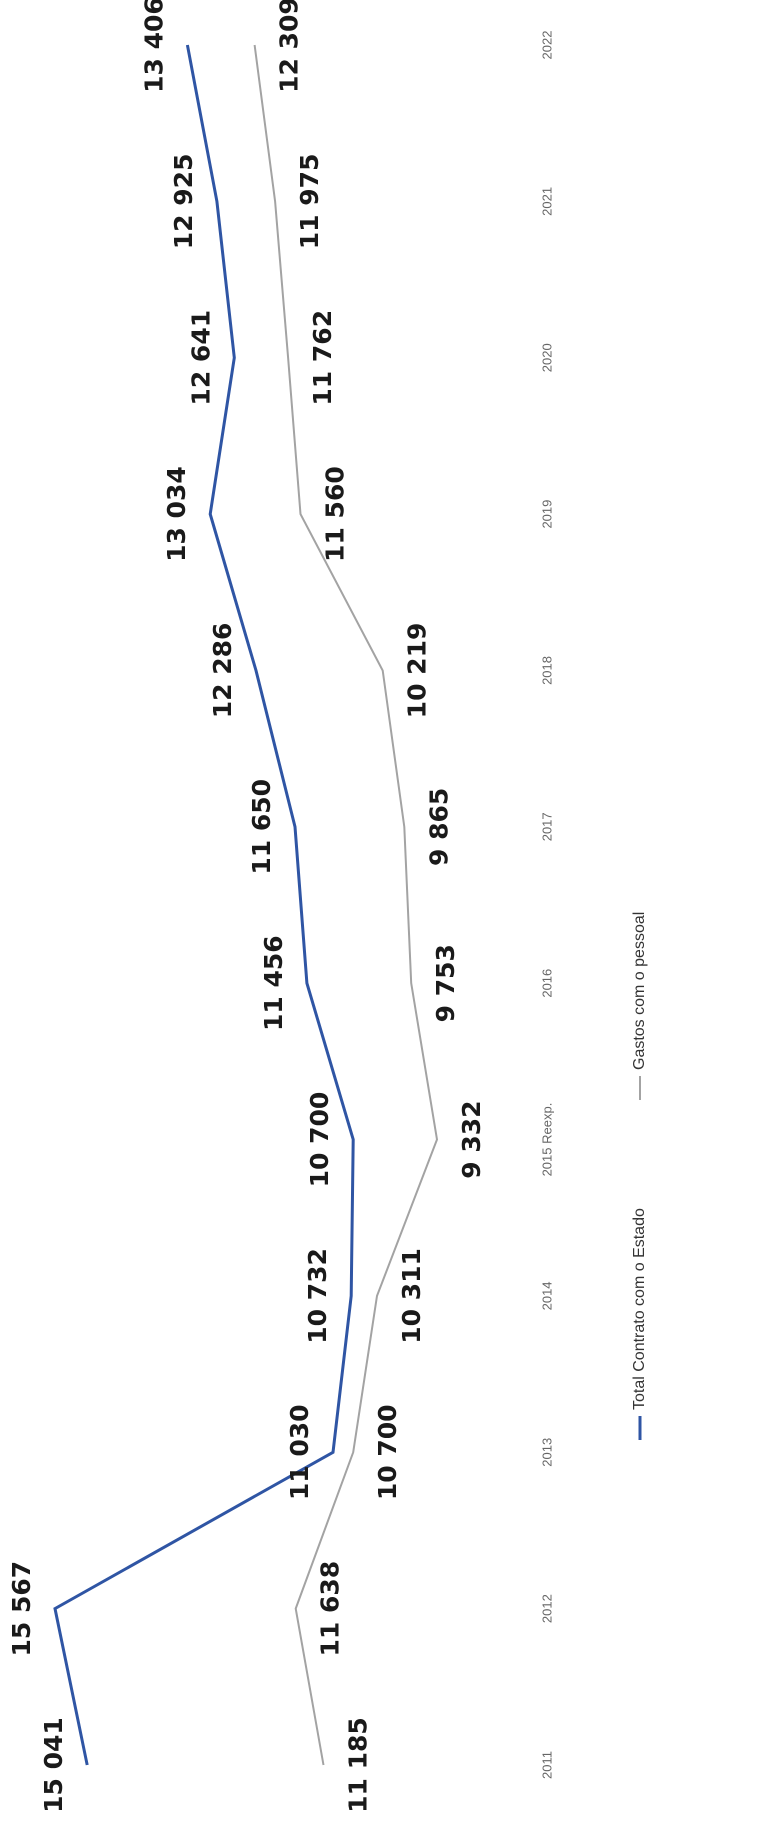  Describe the element at coordinates (546, 45) in the screenshot. I see `category-label: 2022` at that location.